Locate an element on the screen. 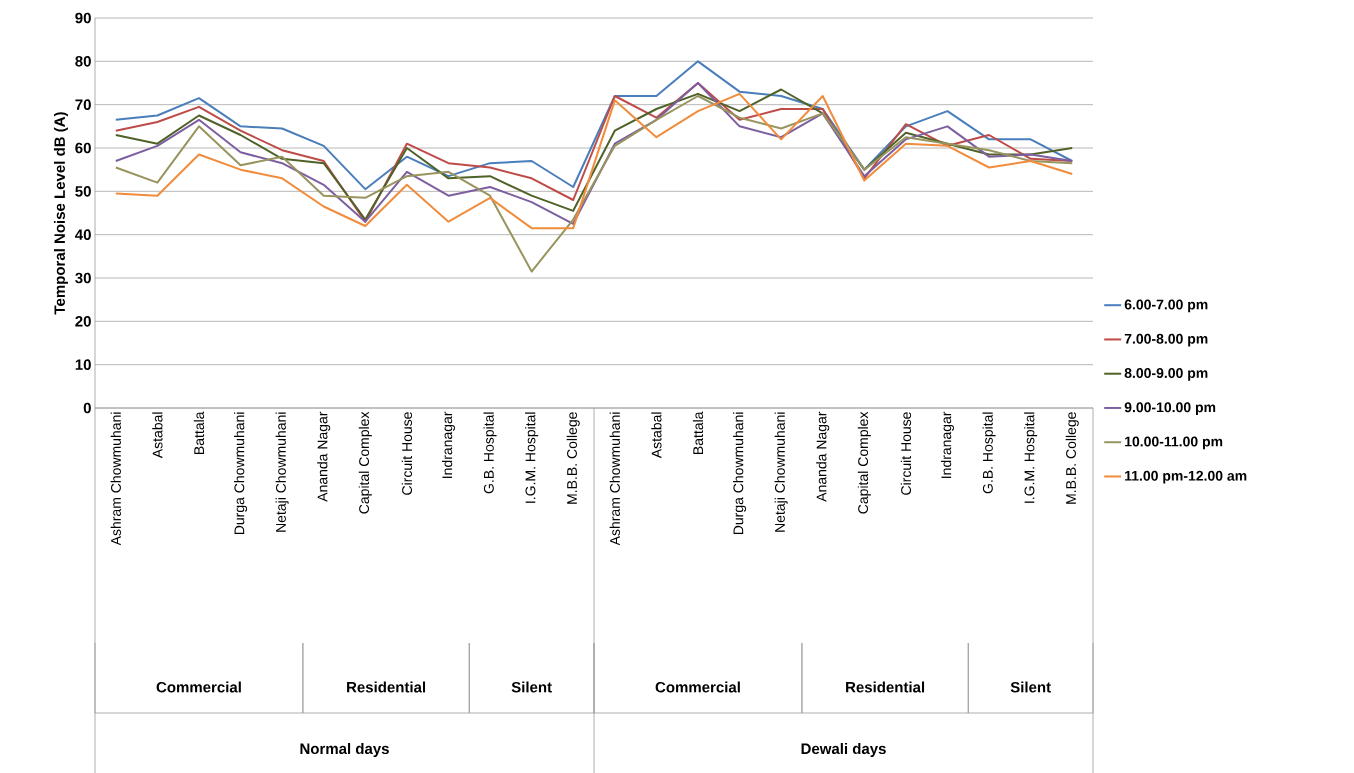  line-series is located at coordinates (594, 125).